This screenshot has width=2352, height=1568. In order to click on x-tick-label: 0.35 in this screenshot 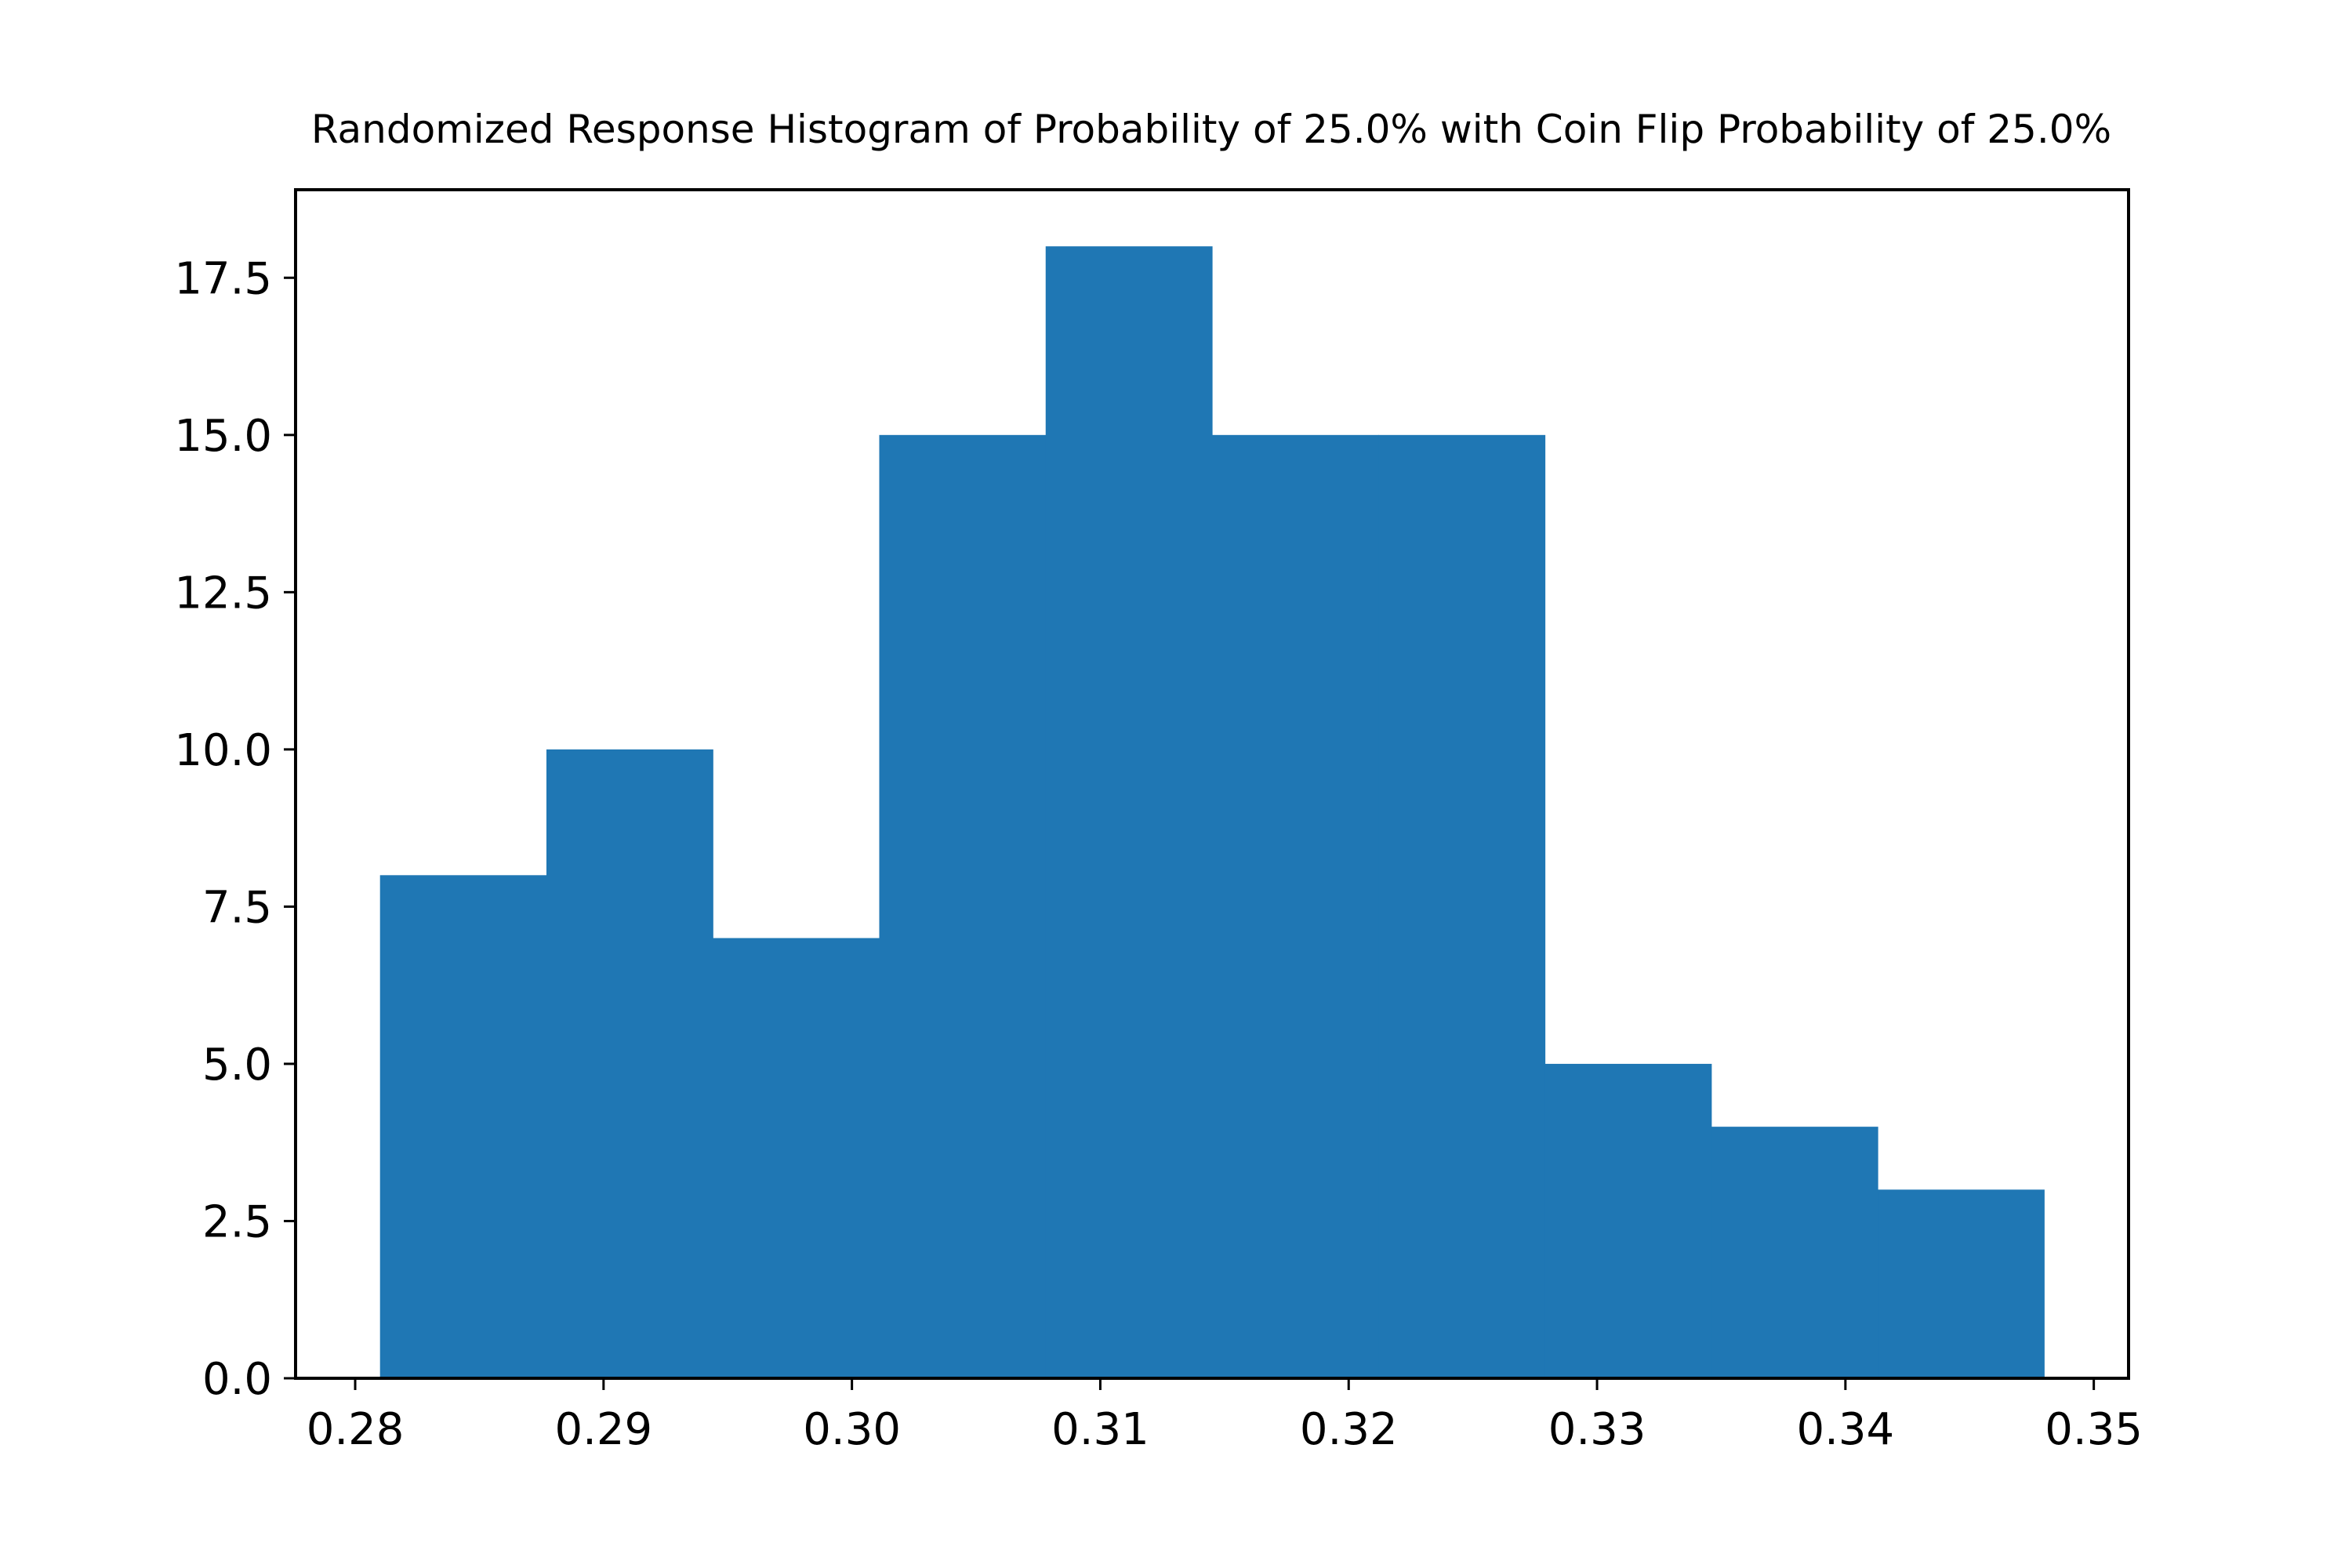, I will do `click(2094, 1429)`.